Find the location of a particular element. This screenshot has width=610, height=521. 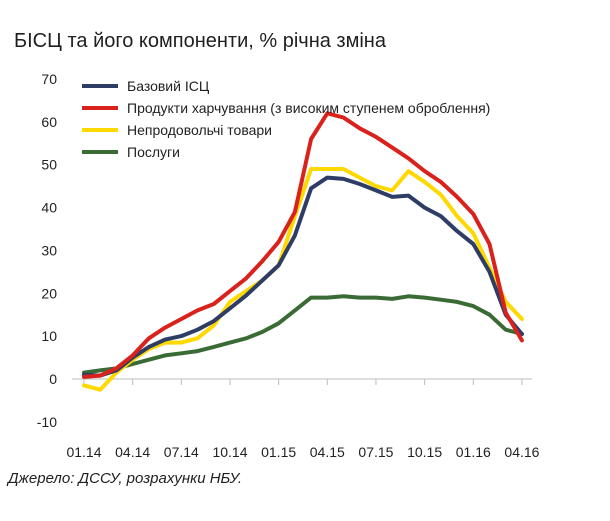

x-tick-label: 01.14 is located at coordinates (83, 452).